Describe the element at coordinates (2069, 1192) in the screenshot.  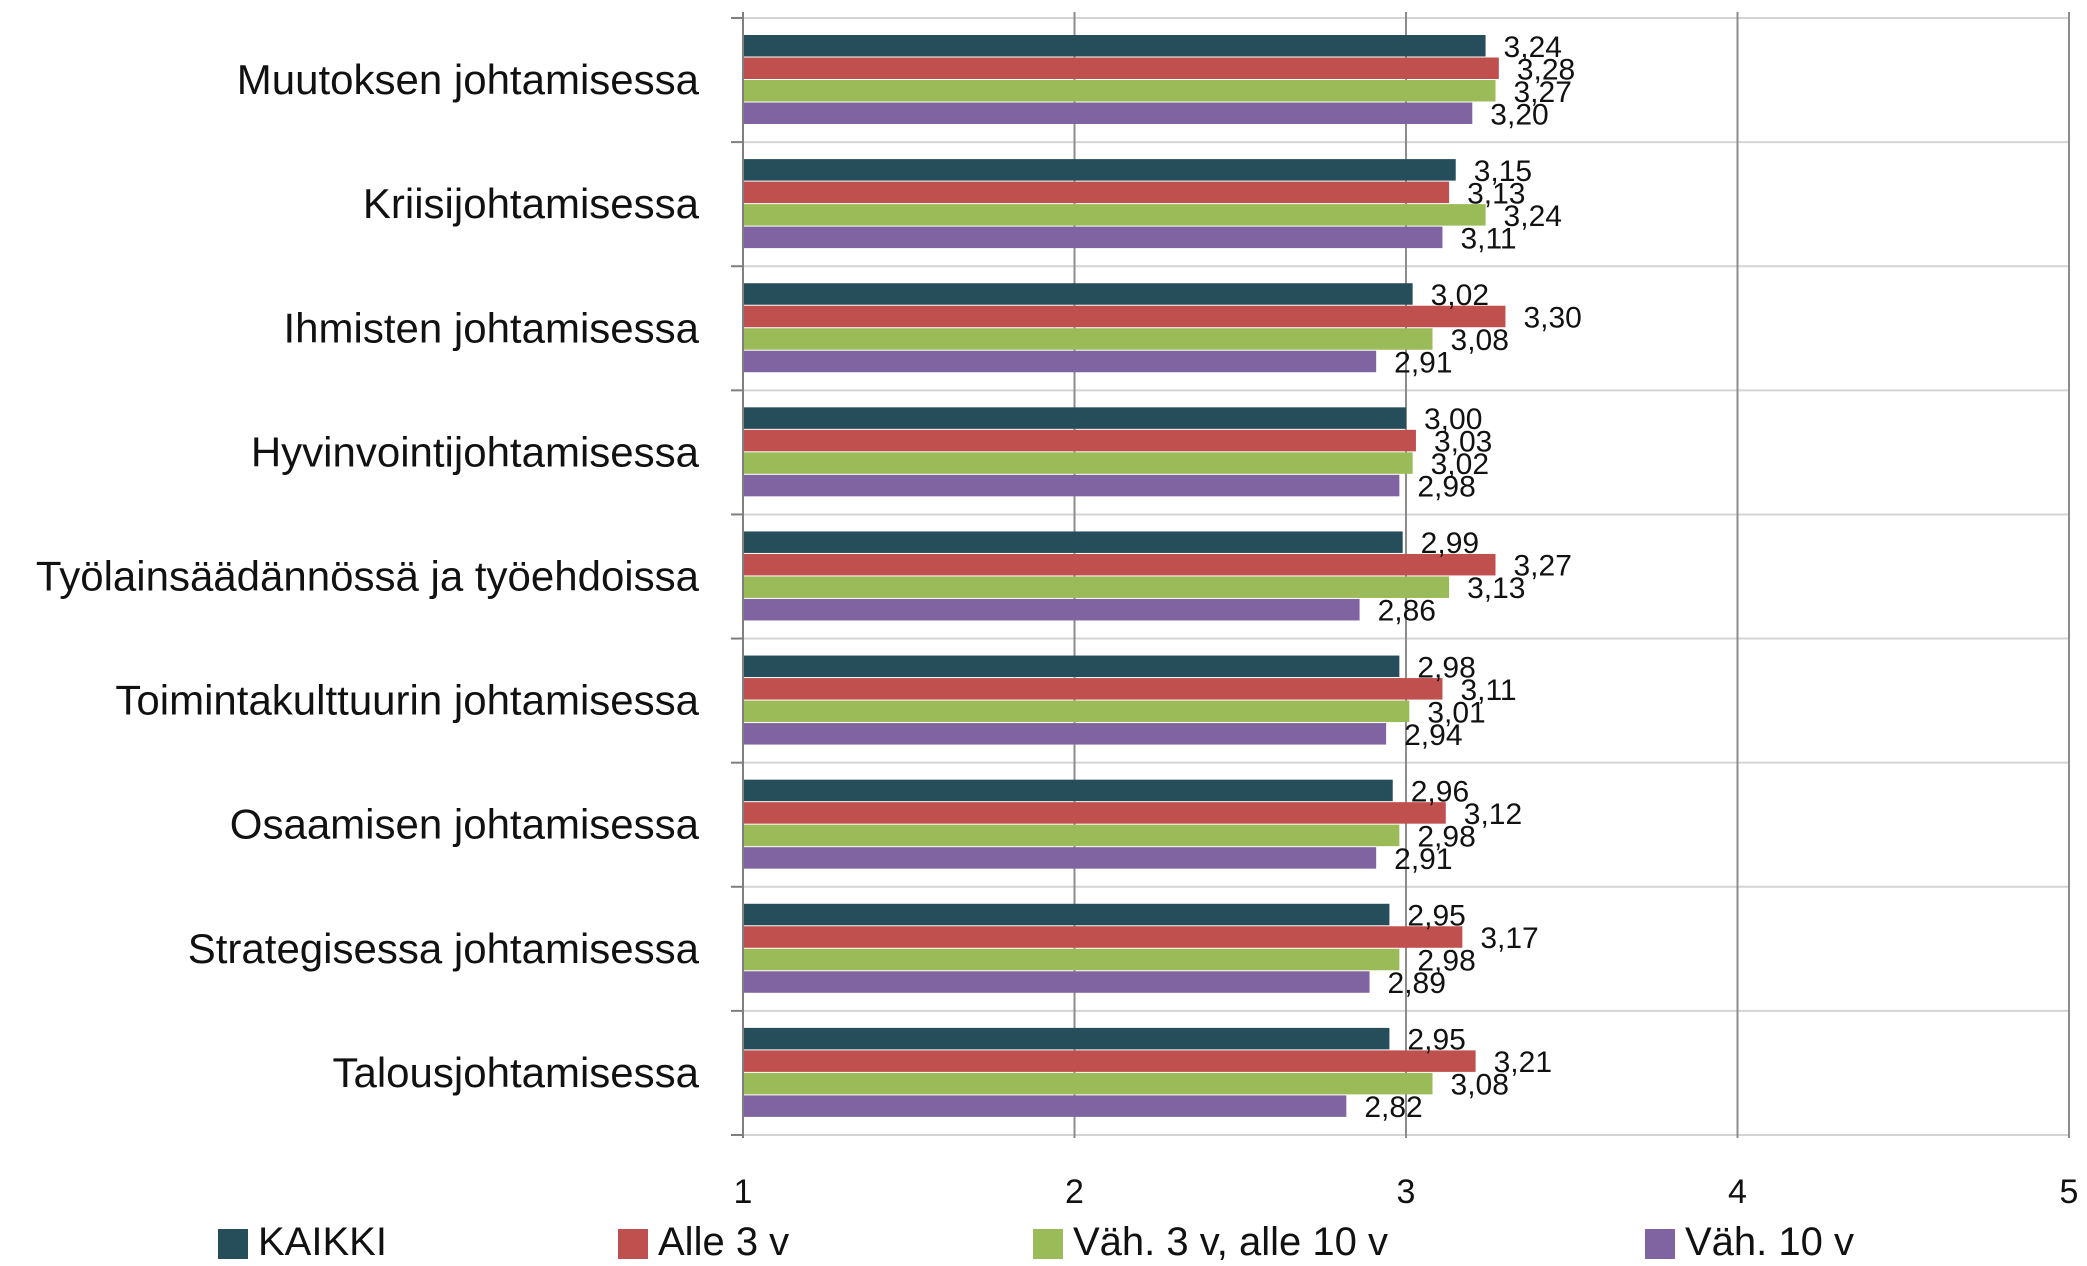
I see `x-tick-label: 5` at that location.